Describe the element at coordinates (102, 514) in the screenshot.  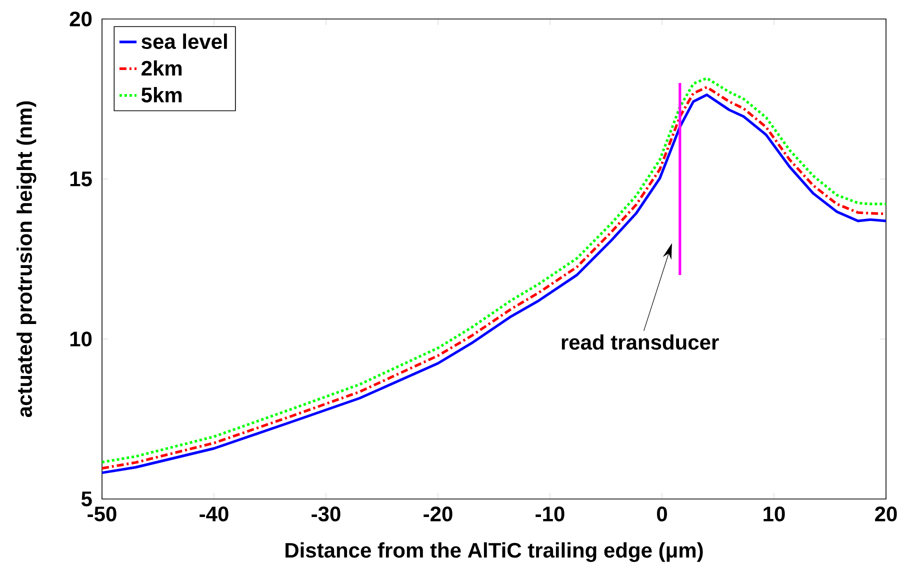
I see `x-tick-label: -50` at that location.